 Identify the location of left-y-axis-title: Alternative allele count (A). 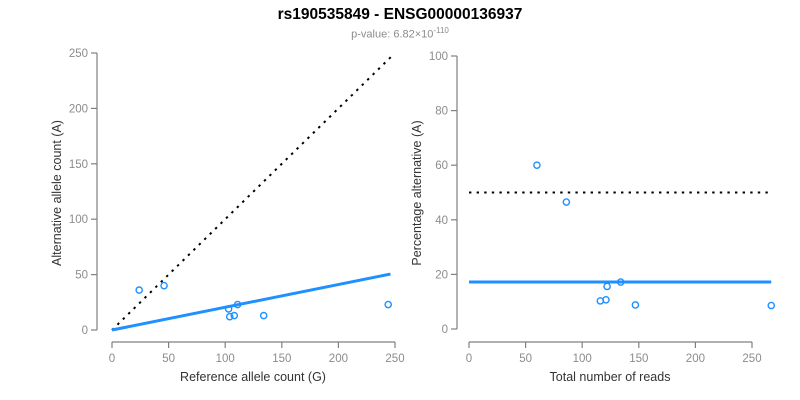
(57, 193).